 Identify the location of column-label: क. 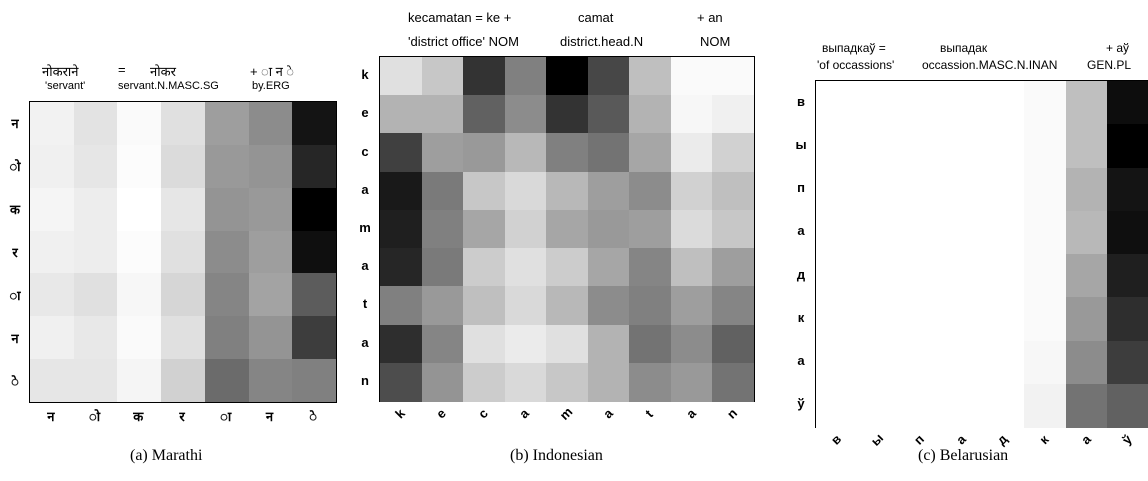
(138, 416).